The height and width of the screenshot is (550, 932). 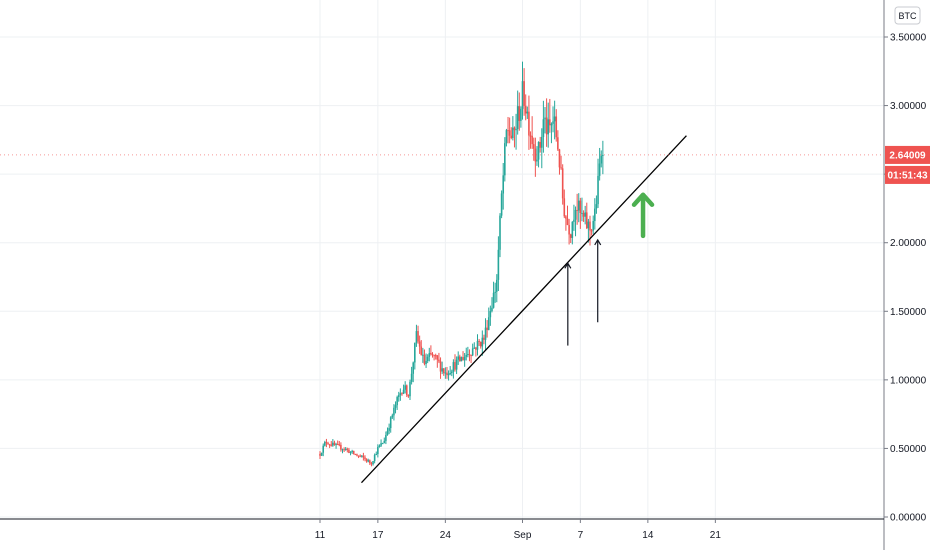 I want to click on countdown-label: 01:51:43, so click(x=907, y=175).